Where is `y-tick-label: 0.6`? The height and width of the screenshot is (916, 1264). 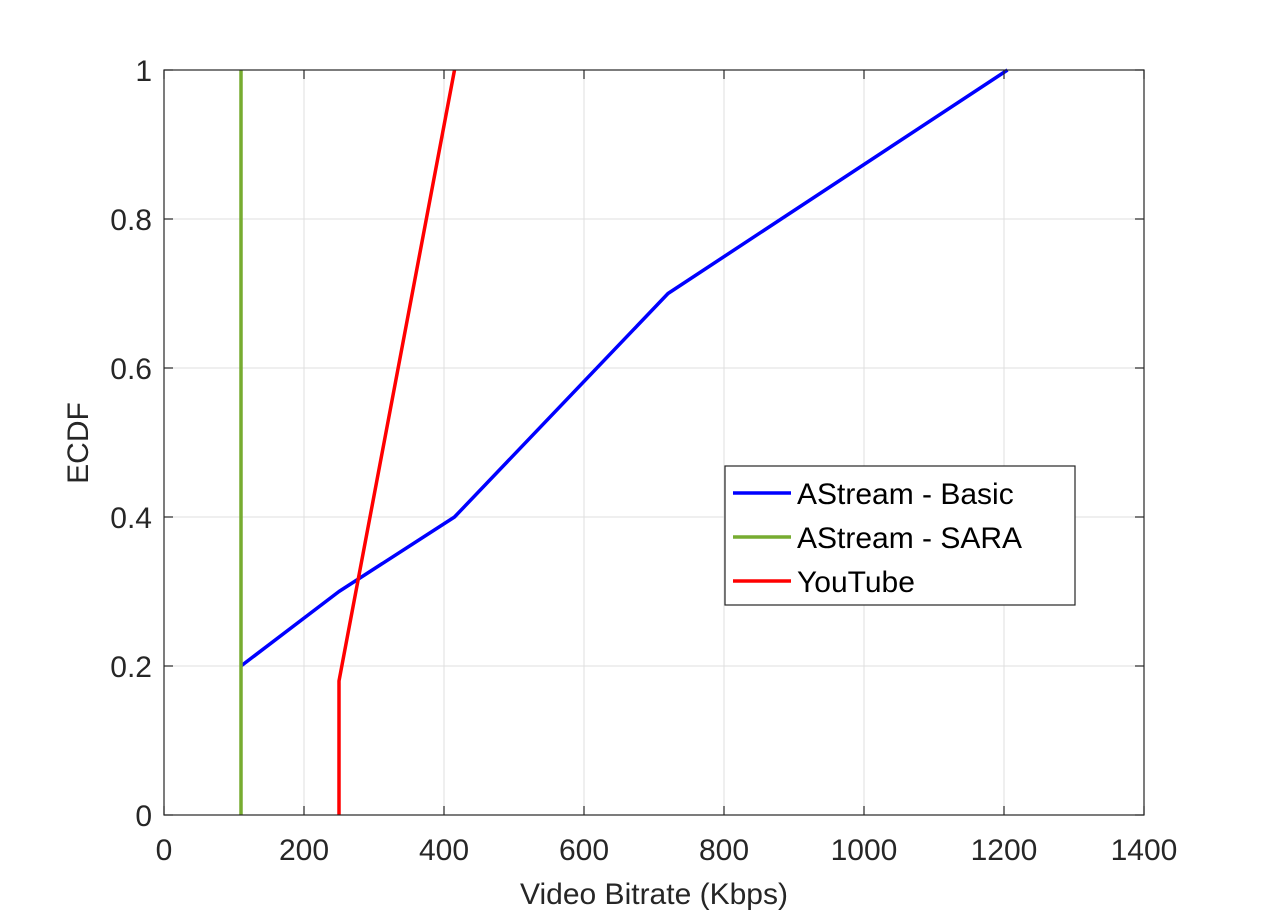
y-tick-label: 0.6 is located at coordinates (131, 369).